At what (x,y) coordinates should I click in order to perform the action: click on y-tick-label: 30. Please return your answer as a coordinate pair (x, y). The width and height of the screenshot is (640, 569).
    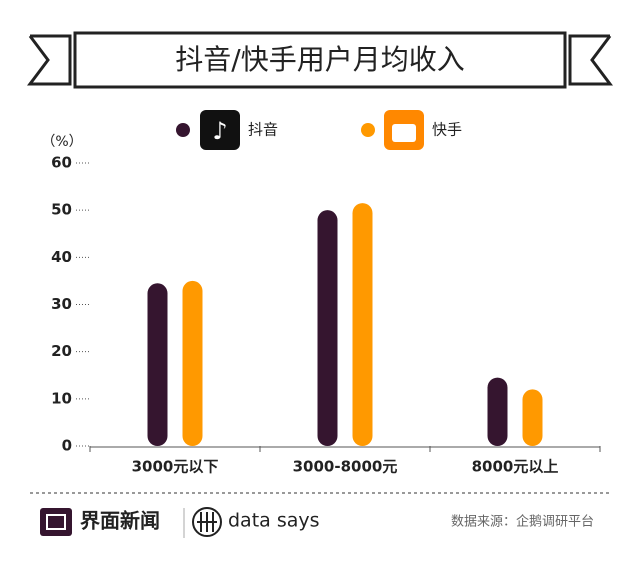
    Looking at the image, I should click on (61, 304).